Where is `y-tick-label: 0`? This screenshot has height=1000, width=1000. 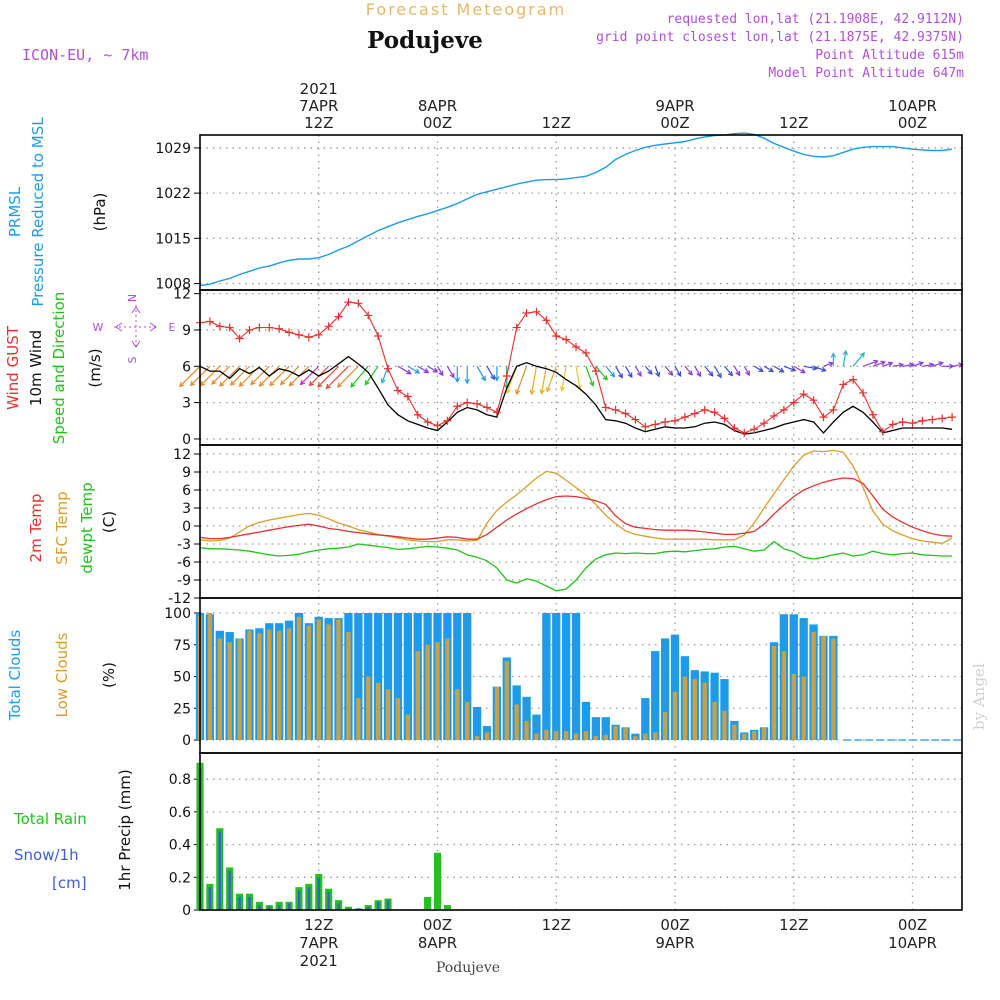 y-tick-label: 0 is located at coordinates (186, 741).